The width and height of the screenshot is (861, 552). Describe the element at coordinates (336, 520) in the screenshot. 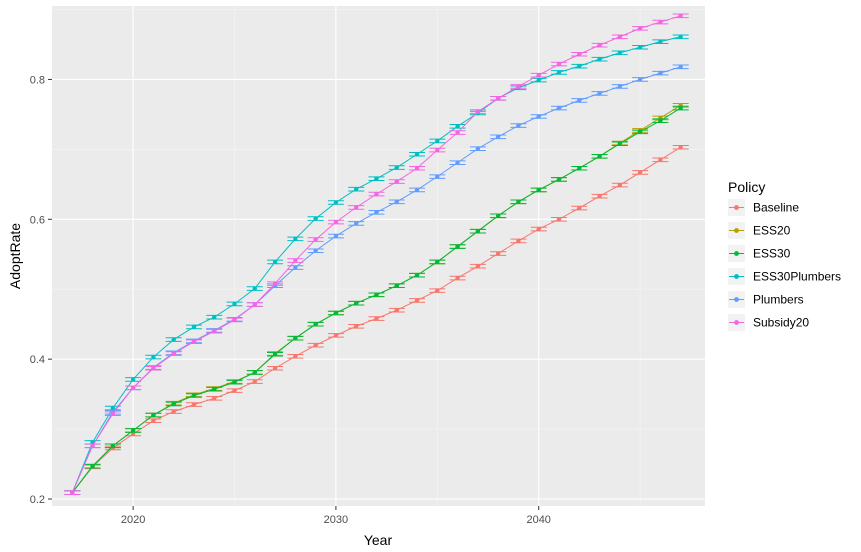

I see `x-tick-label: 2030` at that location.